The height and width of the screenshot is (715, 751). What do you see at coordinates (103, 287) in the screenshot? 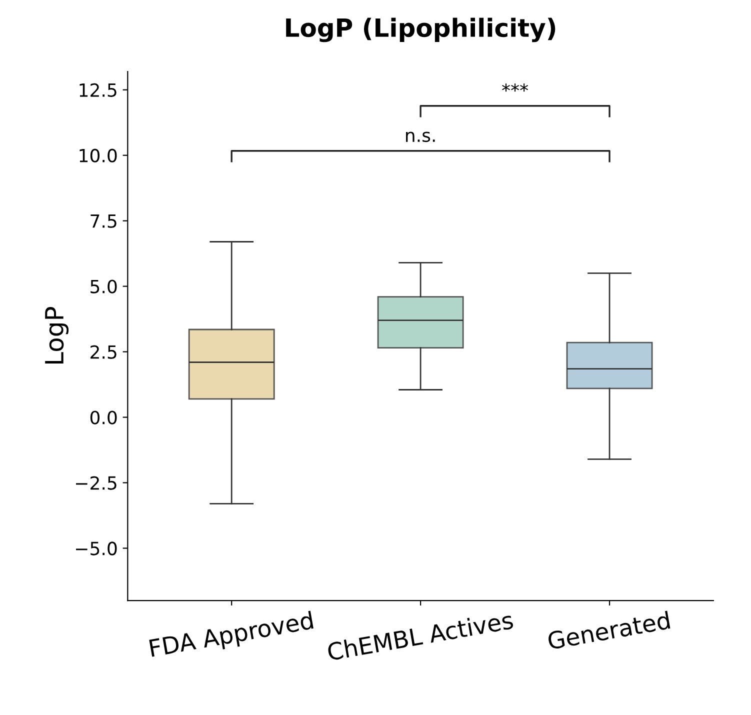
I see `y-tick-label: 5.0` at bounding box center [103, 287].